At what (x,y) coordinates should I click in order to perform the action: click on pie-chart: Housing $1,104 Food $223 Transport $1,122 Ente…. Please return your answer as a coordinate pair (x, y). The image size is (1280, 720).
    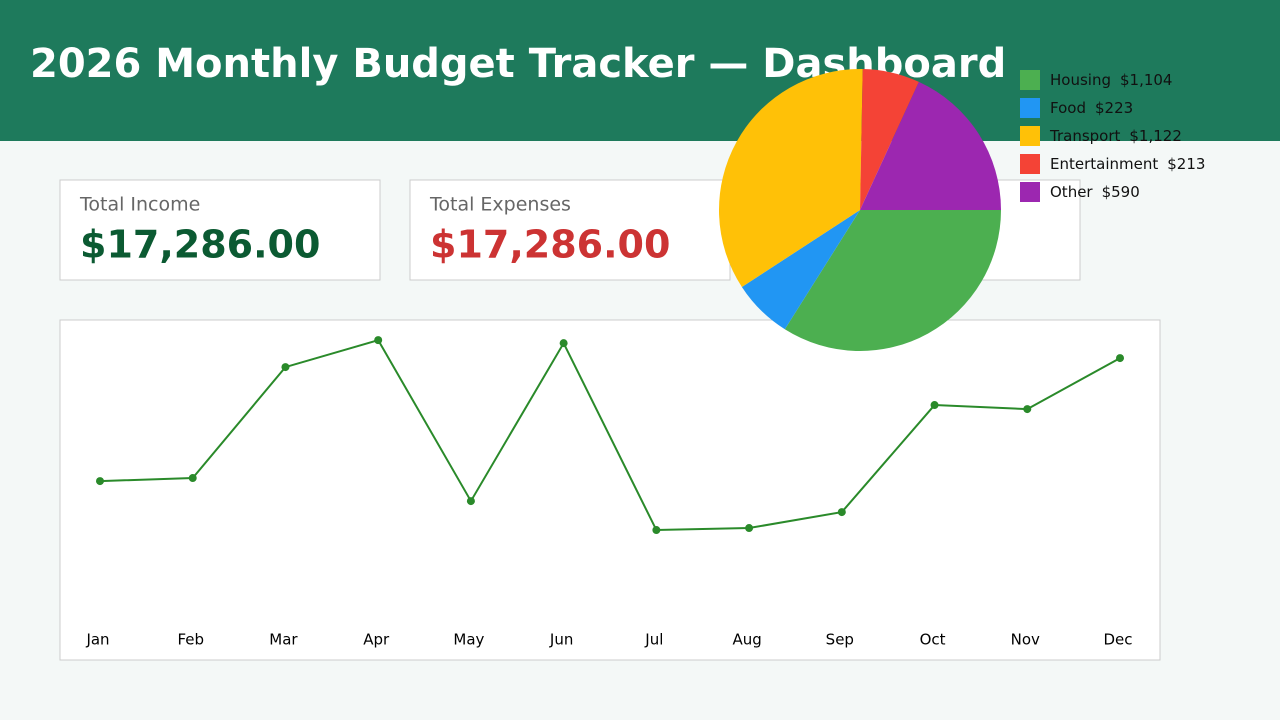
    Looking at the image, I should click on (962, 209).